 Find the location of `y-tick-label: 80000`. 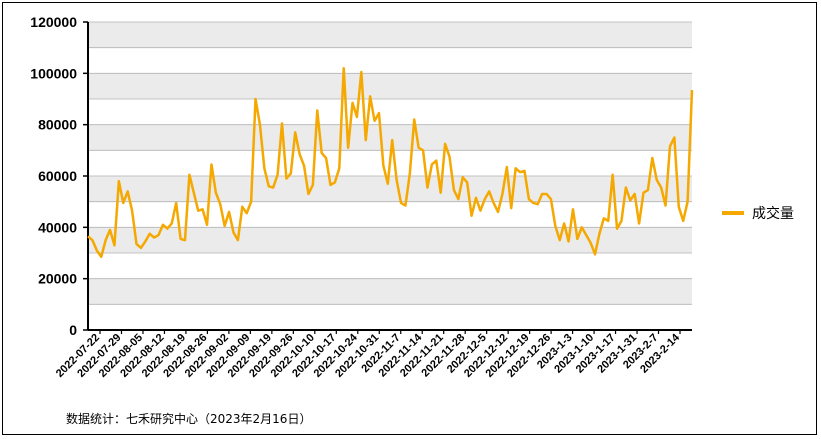

y-tick-label: 80000 is located at coordinates (57, 125).